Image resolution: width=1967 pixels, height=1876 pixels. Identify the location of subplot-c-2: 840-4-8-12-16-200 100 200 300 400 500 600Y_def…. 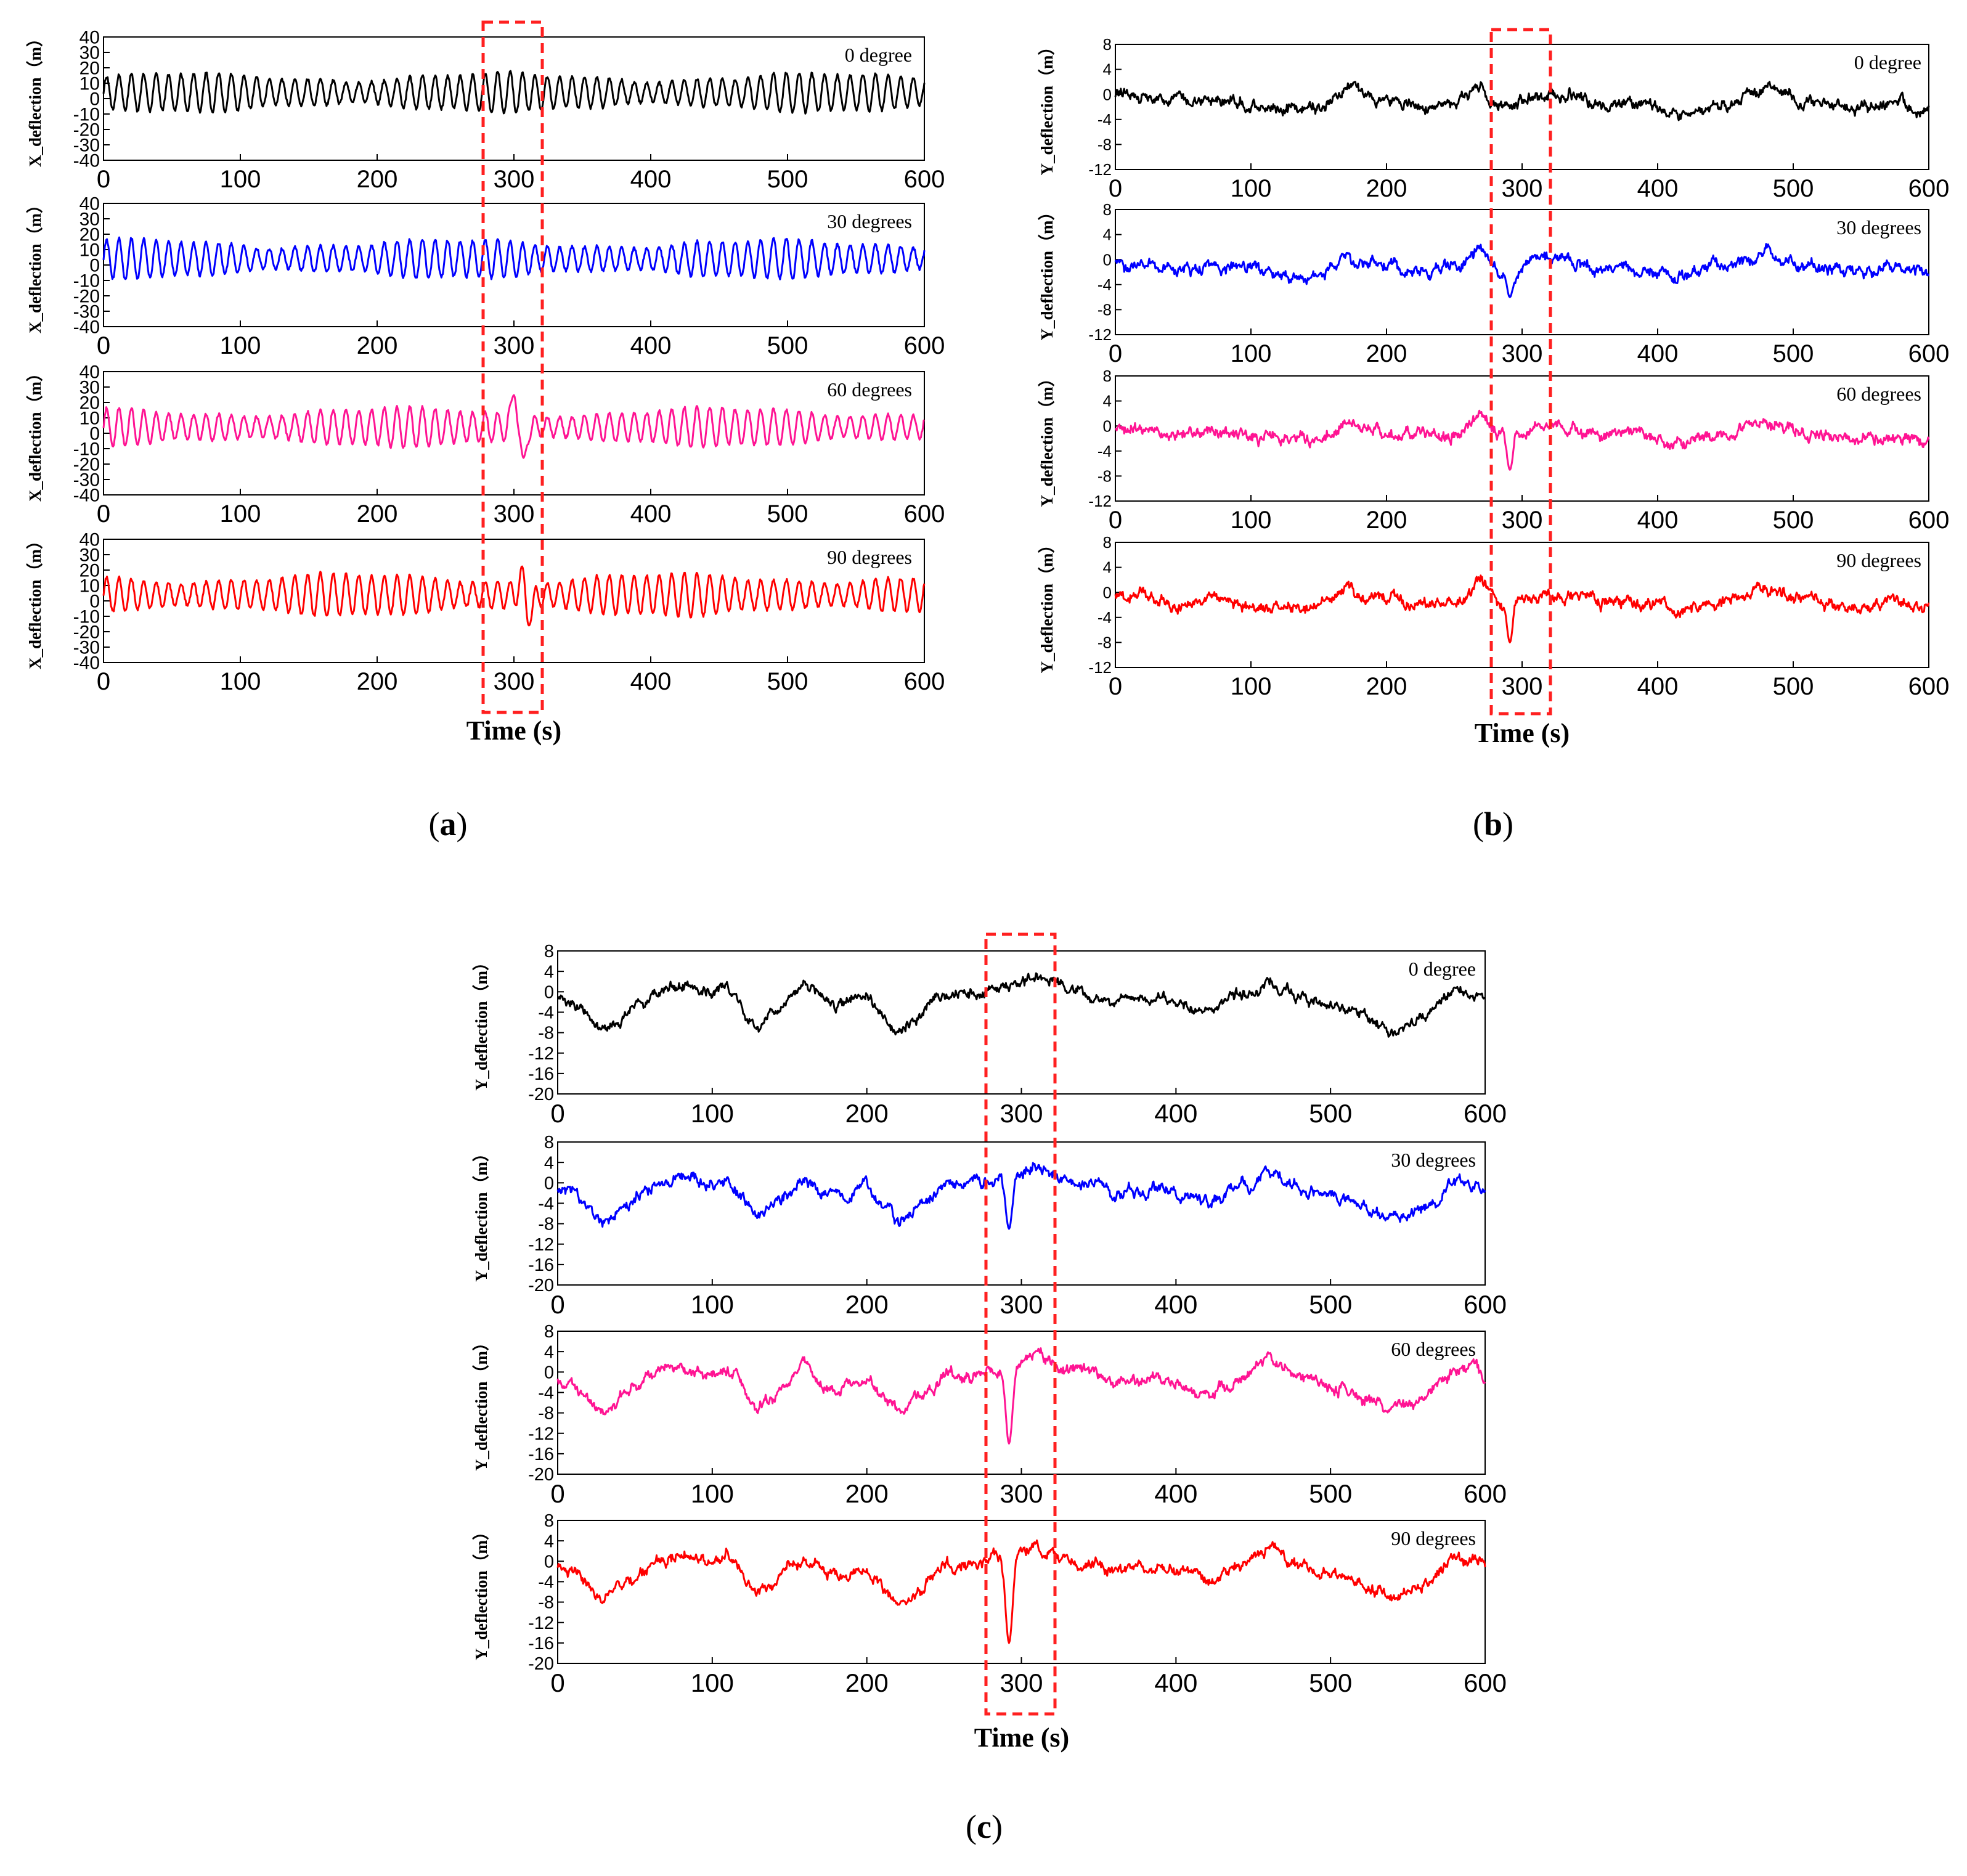
(989, 1415).